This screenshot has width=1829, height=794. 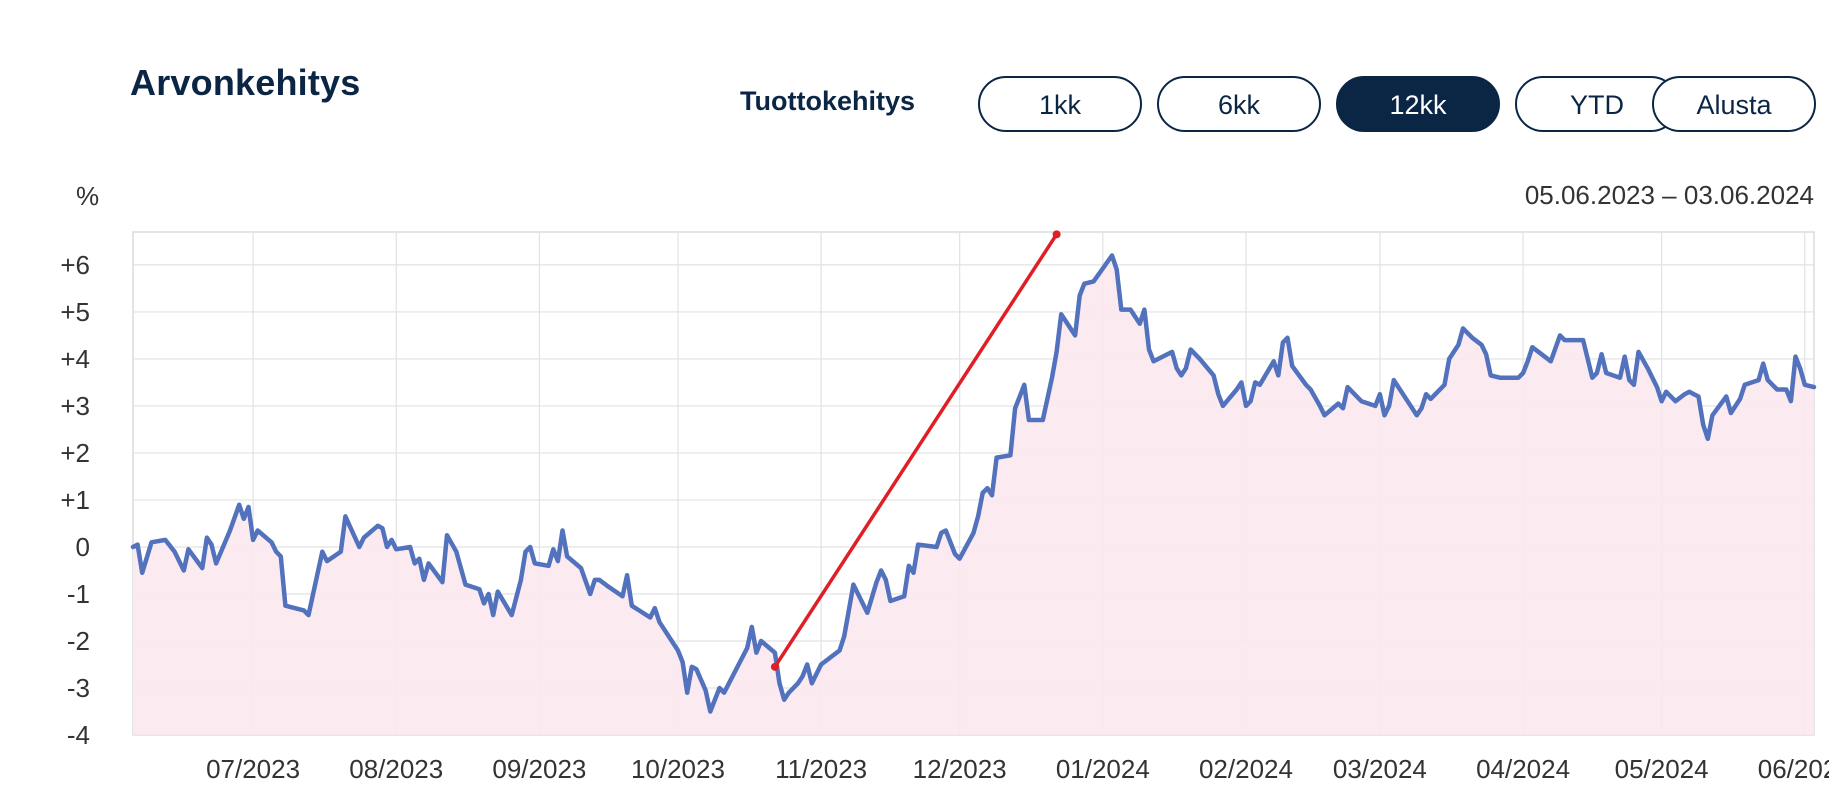 I want to click on x-tick-label: 06/2024, so click(x=1793, y=769).